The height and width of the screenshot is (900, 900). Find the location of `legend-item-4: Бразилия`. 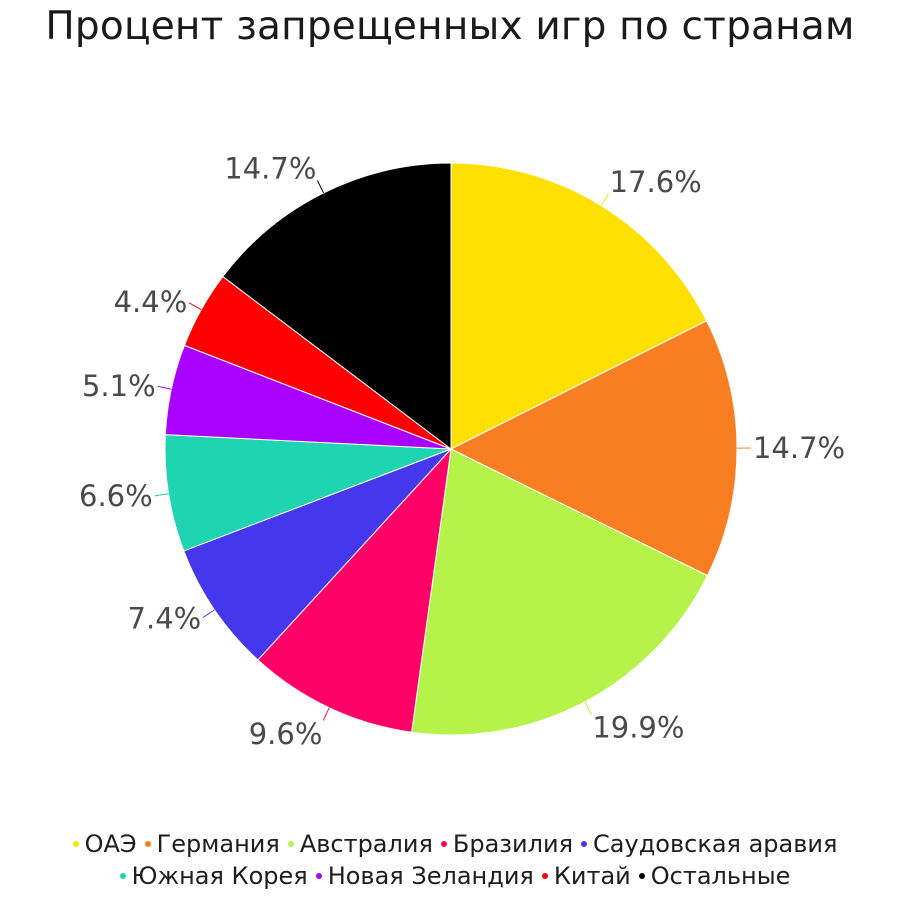

legend-item-4: Бразилия is located at coordinates (507, 844).